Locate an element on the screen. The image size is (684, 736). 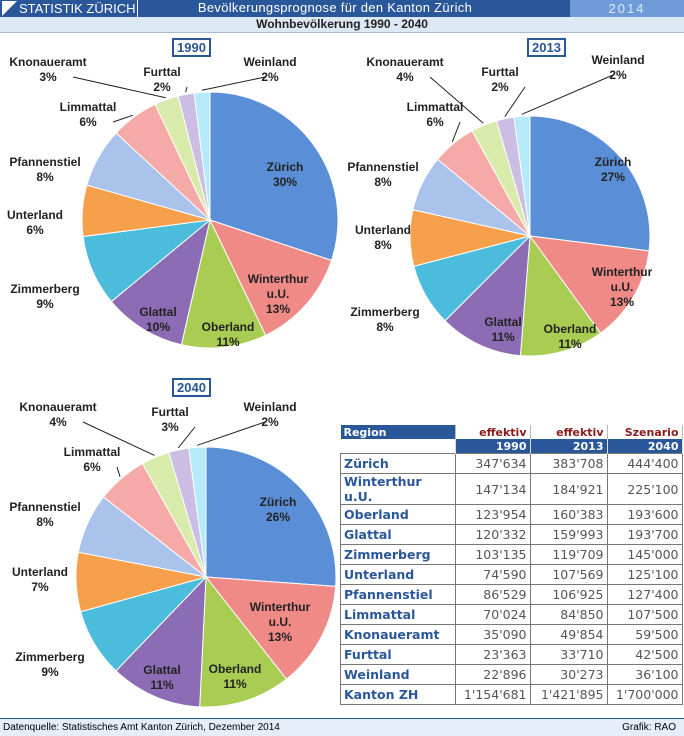
subtitle: Wohnbevölkerung 1990 - 2040 is located at coordinates (342, 25).